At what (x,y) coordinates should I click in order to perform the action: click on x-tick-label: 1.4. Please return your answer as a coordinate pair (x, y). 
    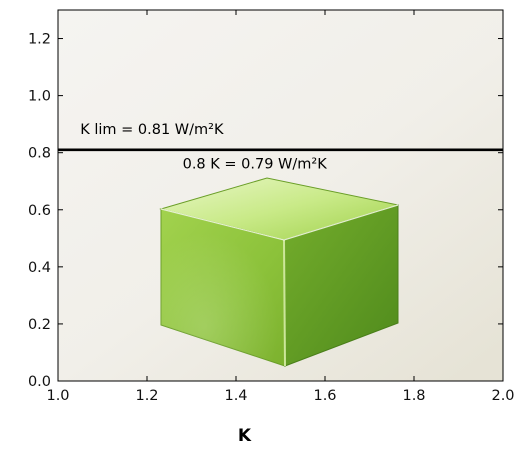
    Looking at the image, I should click on (235, 396).